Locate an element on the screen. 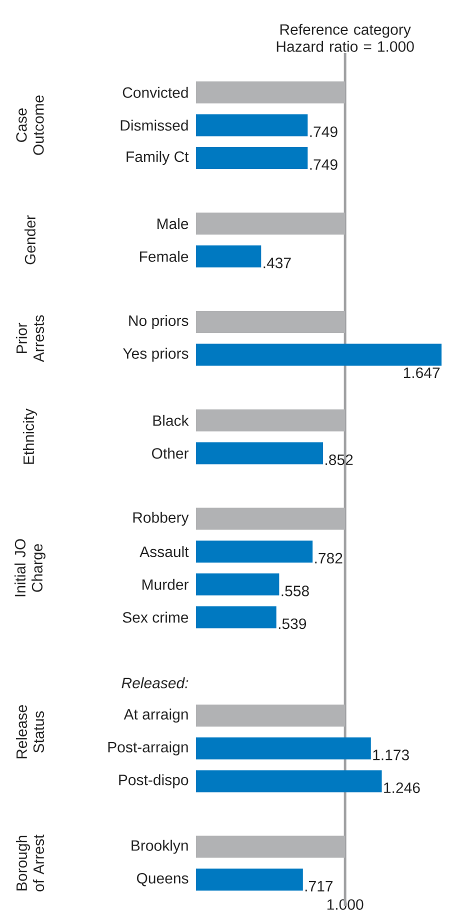 The width and height of the screenshot is (453, 921). text: Gender is located at coordinates (30, 239).